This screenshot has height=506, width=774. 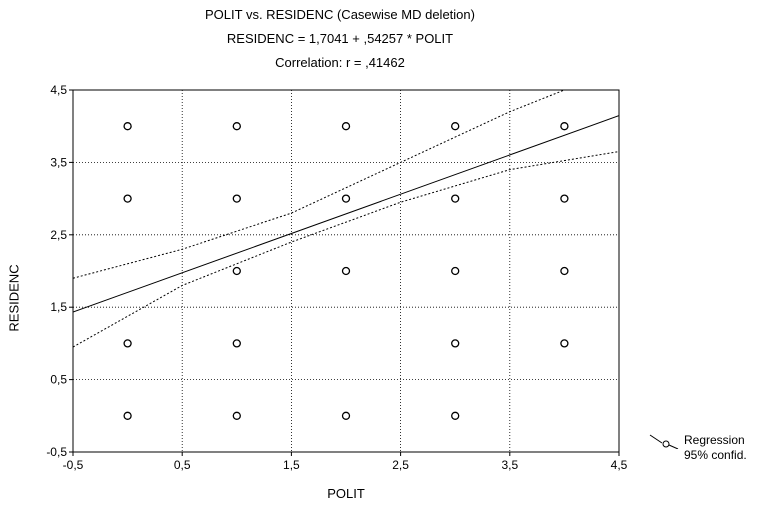 I want to click on y-tick-label: 4,5, so click(x=58, y=90).